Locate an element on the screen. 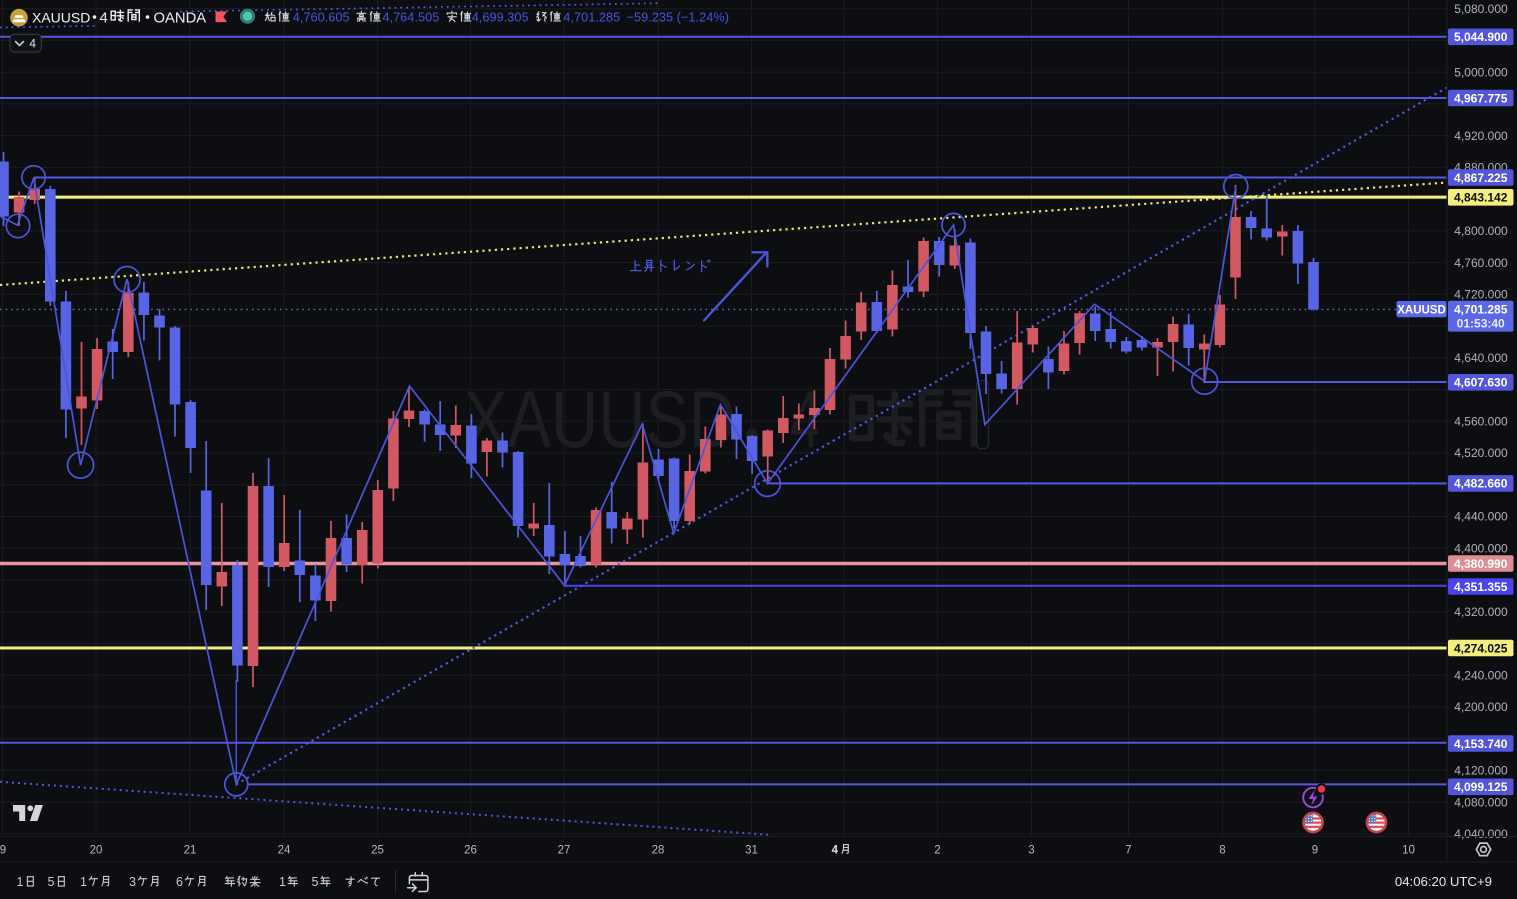  svg-text: 28 is located at coordinates (658, 851).